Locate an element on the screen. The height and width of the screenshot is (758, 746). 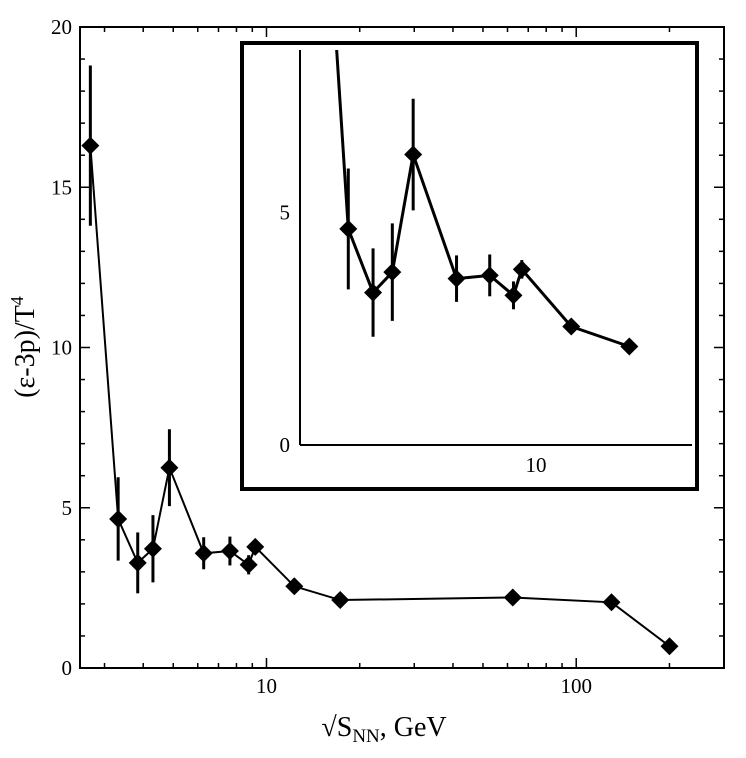
inset-tick-labels: 0 5 10 is located at coordinates (413, 339).